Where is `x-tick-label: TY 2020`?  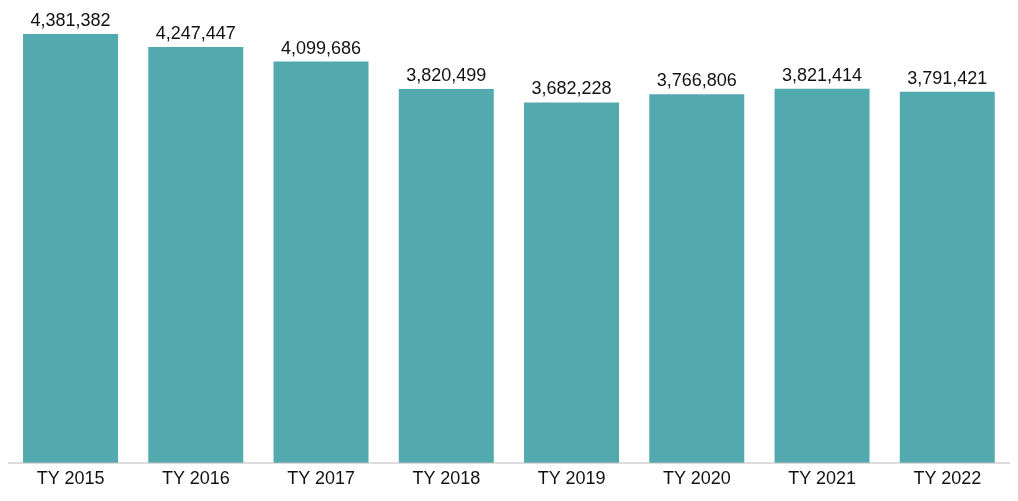 x-tick-label: TY 2020 is located at coordinates (697, 477).